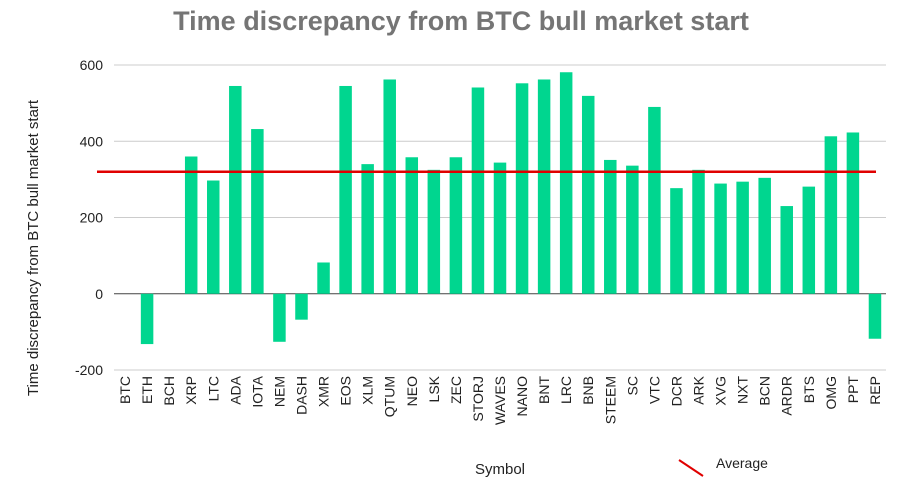  I want to click on y-tick-labels: -200 0 200 400 600, so click(89, 217).